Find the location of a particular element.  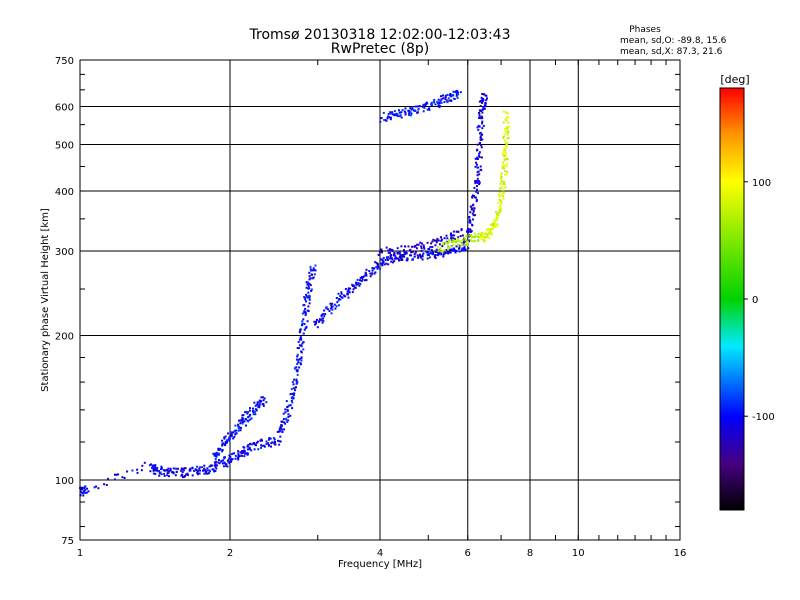

colorbar-tick-label: 100 is located at coordinates (761, 183).